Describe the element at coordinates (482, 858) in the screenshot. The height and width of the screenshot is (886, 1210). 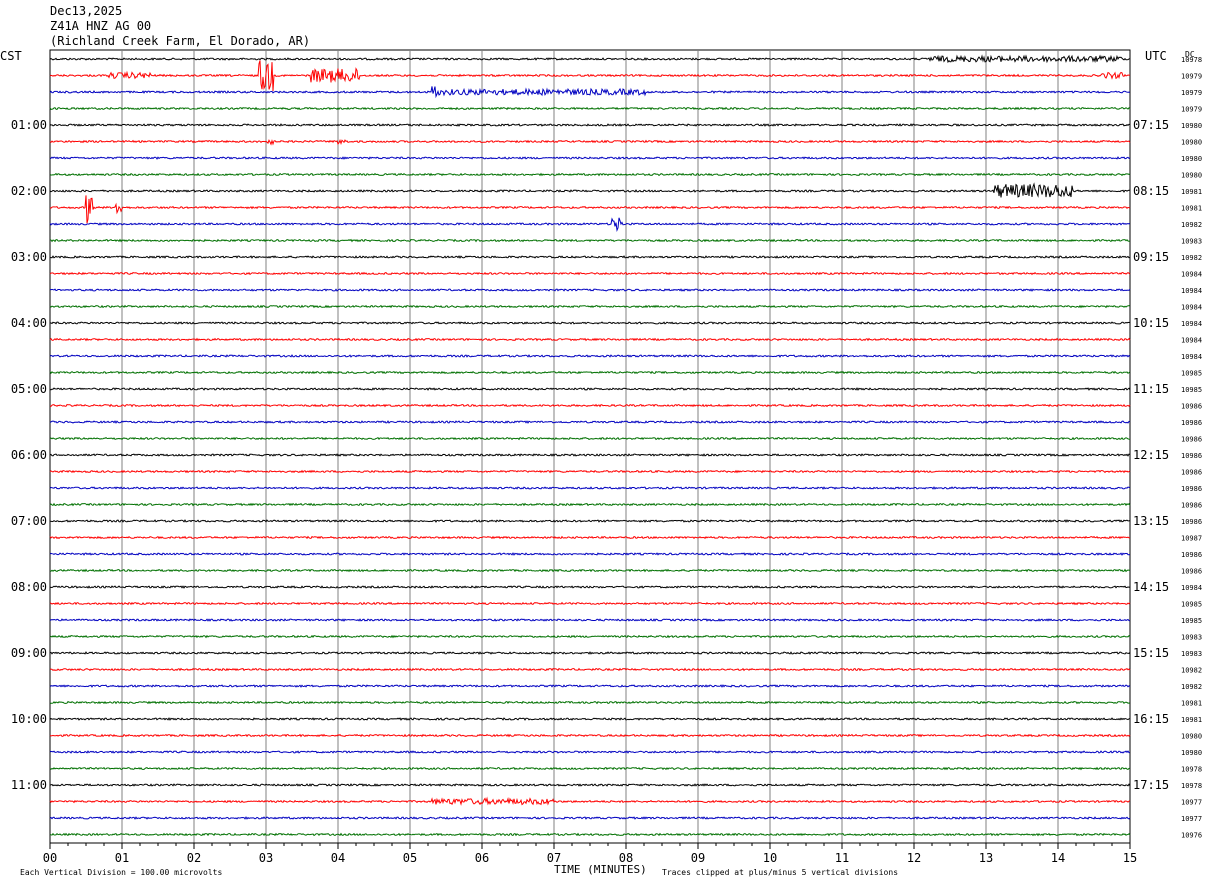
I see `x-tick-label: 06` at that location.